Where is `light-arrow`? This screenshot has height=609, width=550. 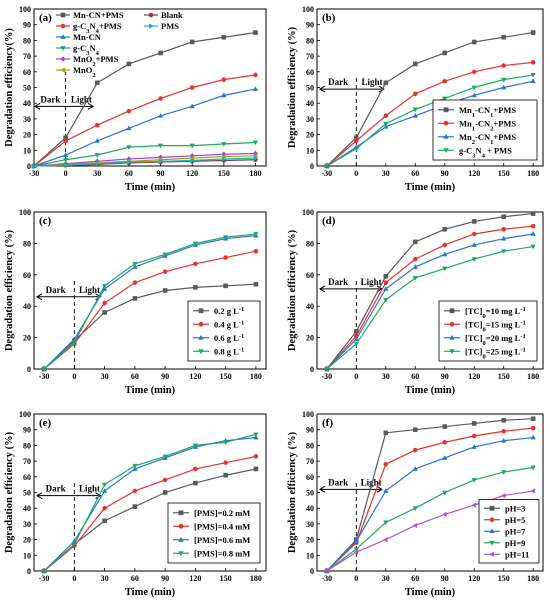
light-arrow is located at coordinates (80, 106).